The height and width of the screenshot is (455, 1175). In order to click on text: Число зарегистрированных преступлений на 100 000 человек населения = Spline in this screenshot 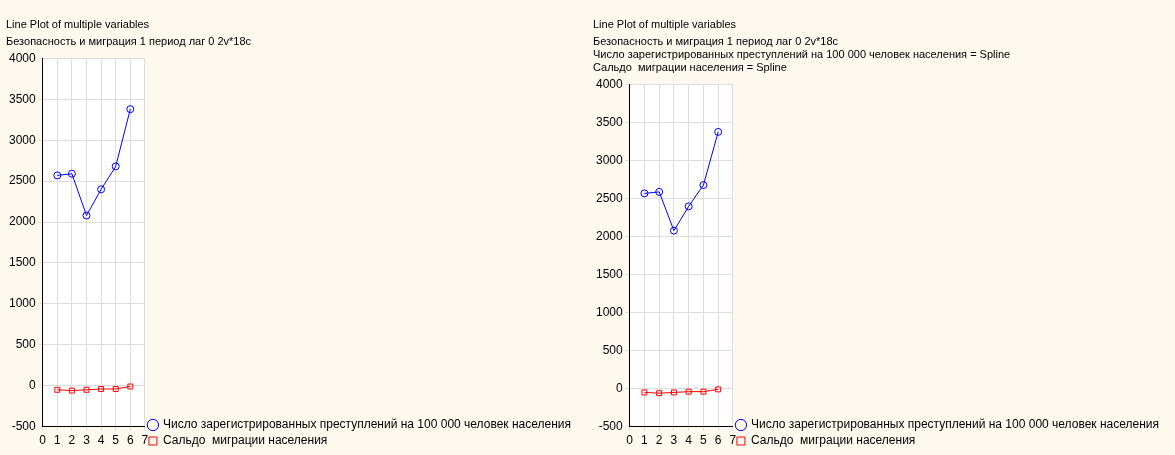, I will do `click(802, 54)`.